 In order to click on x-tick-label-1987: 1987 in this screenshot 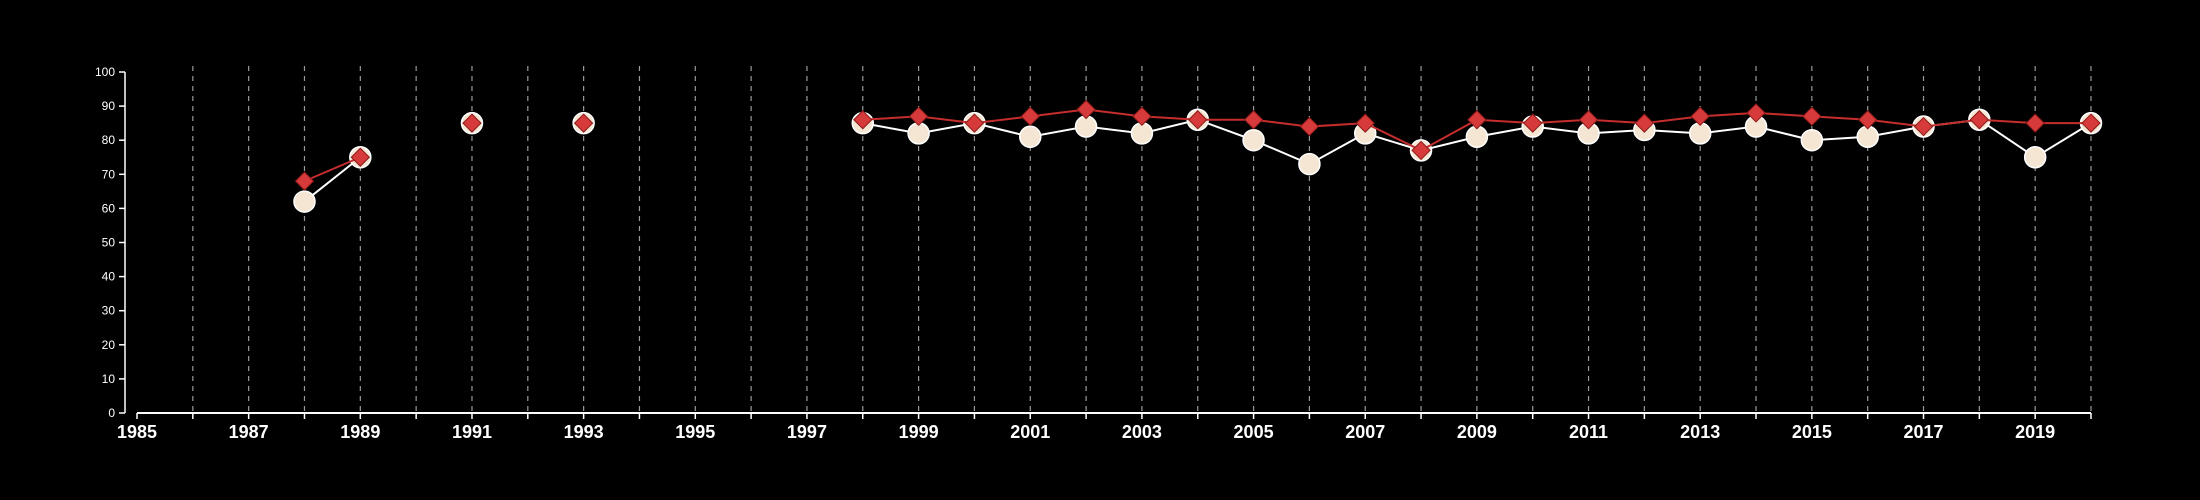, I will do `click(249, 432)`.